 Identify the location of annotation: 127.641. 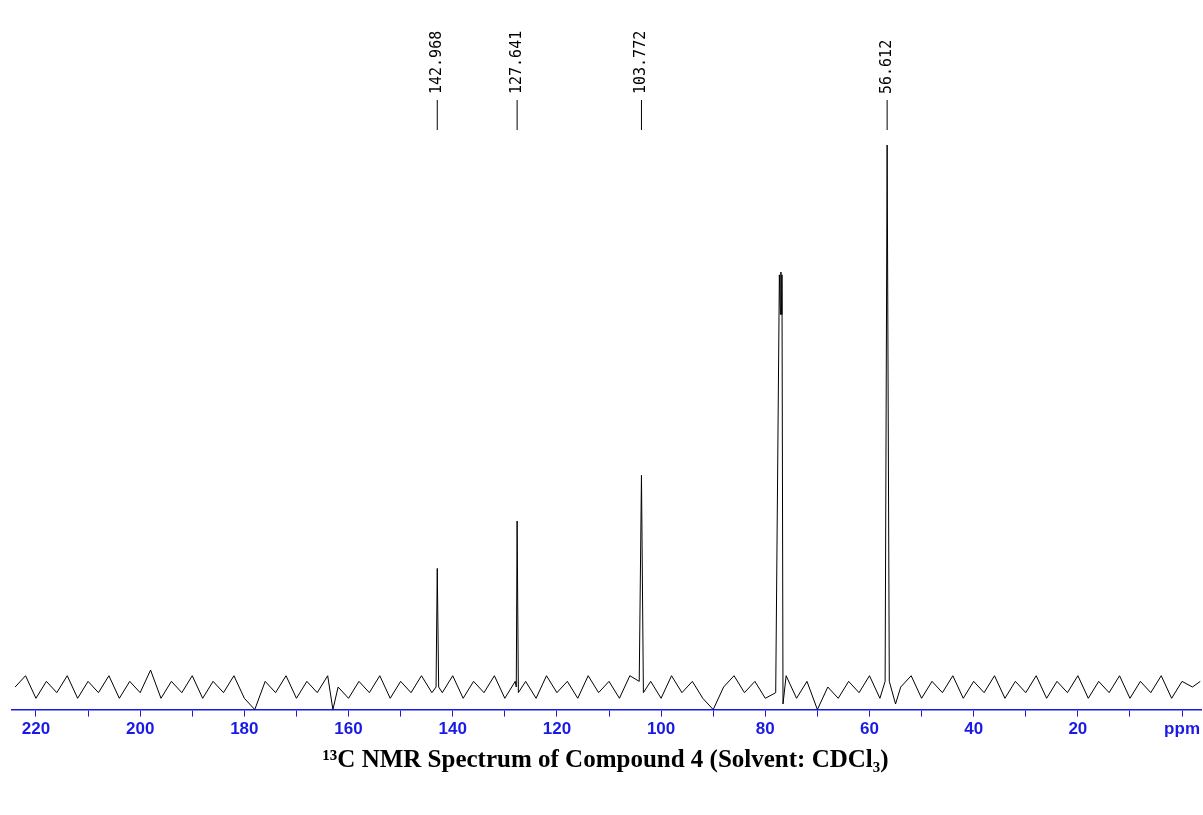
(516, 62).